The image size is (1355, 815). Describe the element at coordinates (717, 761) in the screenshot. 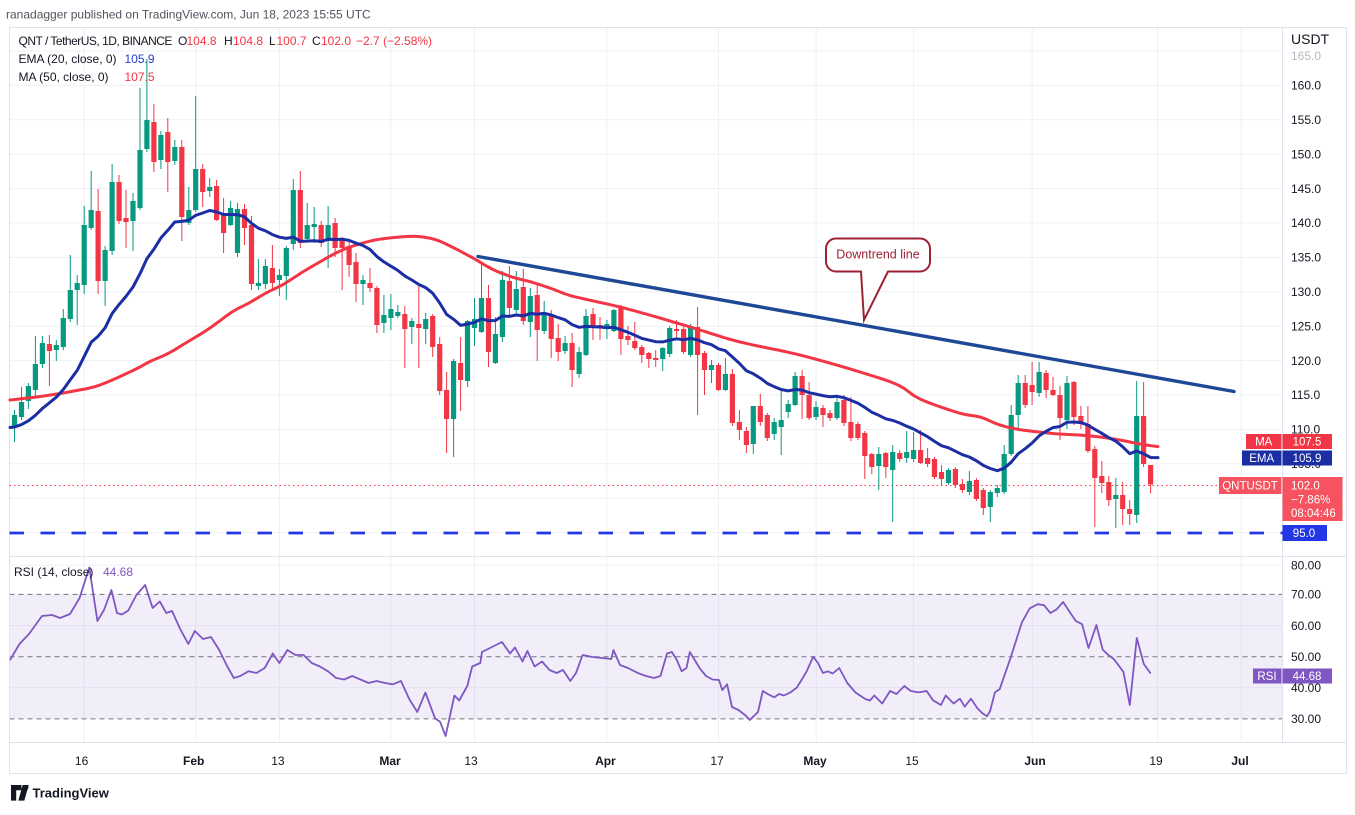

I see `svg-text: 17` at that location.